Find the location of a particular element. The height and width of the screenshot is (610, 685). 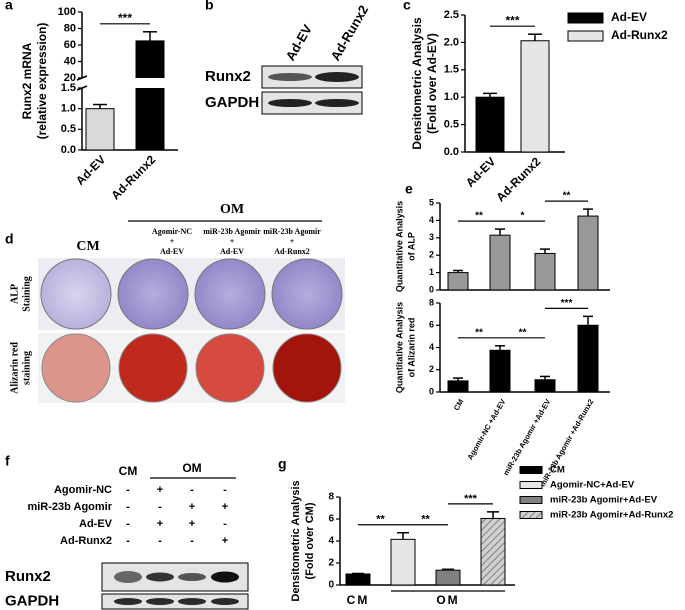

legend-label: miR-23b Agomir+Ad-Runx2 is located at coordinates (611, 515).